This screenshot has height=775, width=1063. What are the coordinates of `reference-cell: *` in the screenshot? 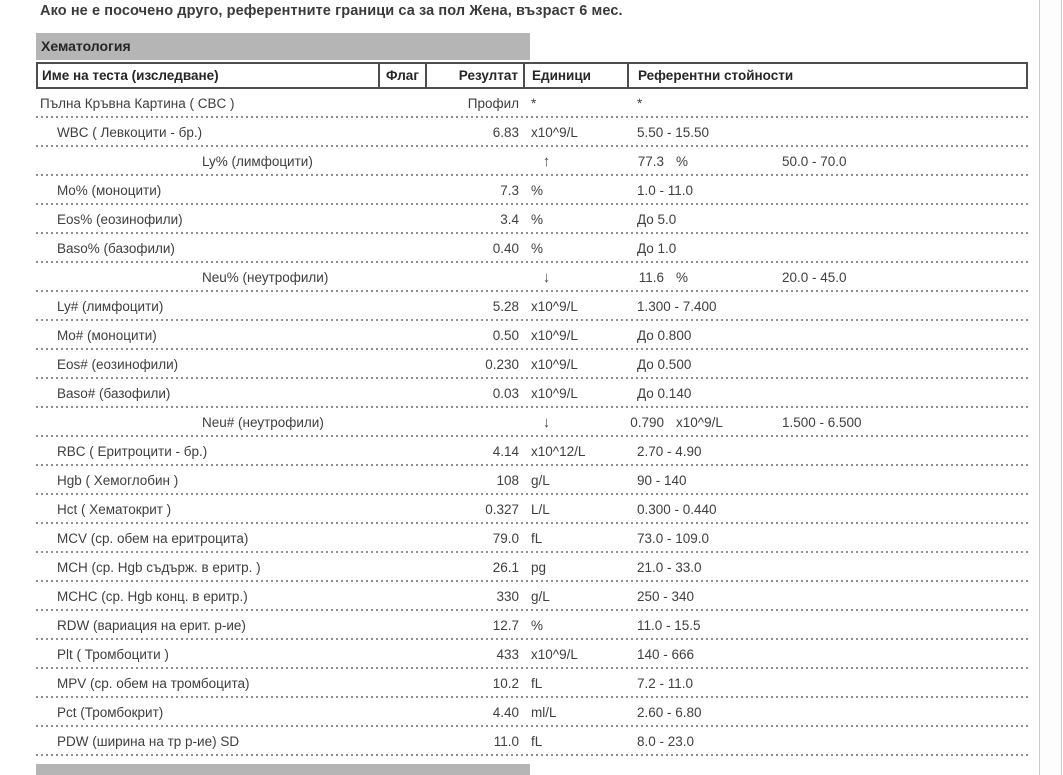 It's located at (640, 103).